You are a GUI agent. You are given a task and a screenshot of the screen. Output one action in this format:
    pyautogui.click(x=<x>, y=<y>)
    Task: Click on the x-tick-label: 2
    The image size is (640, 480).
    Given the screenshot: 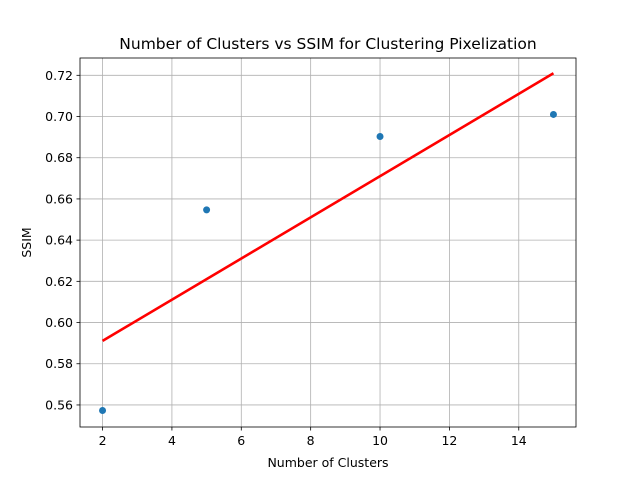 What is the action you would take?
    pyautogui.click(x=103, y=440)
    